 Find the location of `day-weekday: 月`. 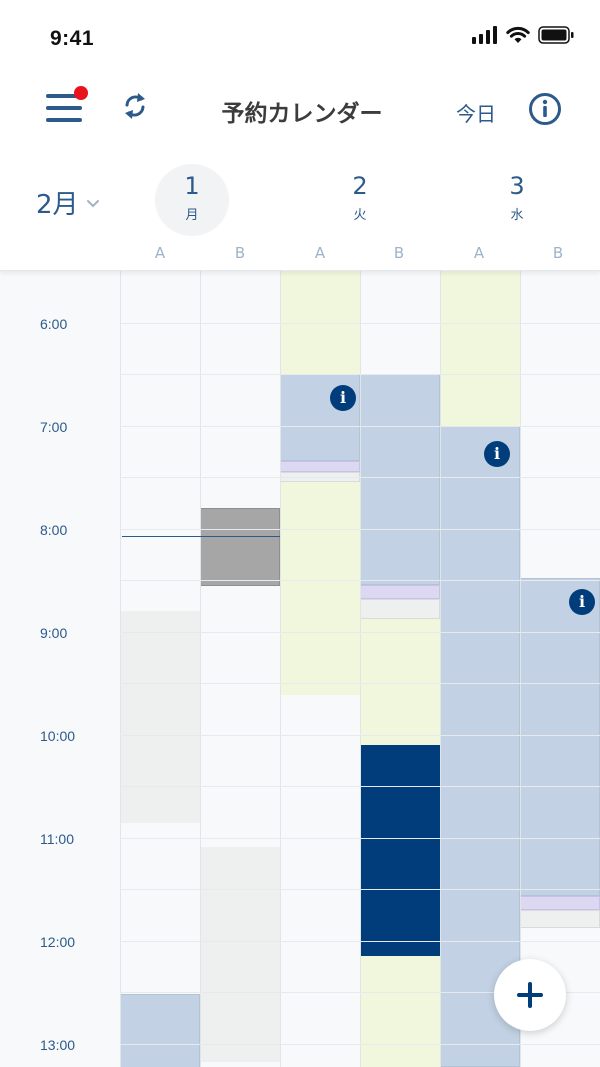

day-weekday: 月 is located at coordinates (192, 215).